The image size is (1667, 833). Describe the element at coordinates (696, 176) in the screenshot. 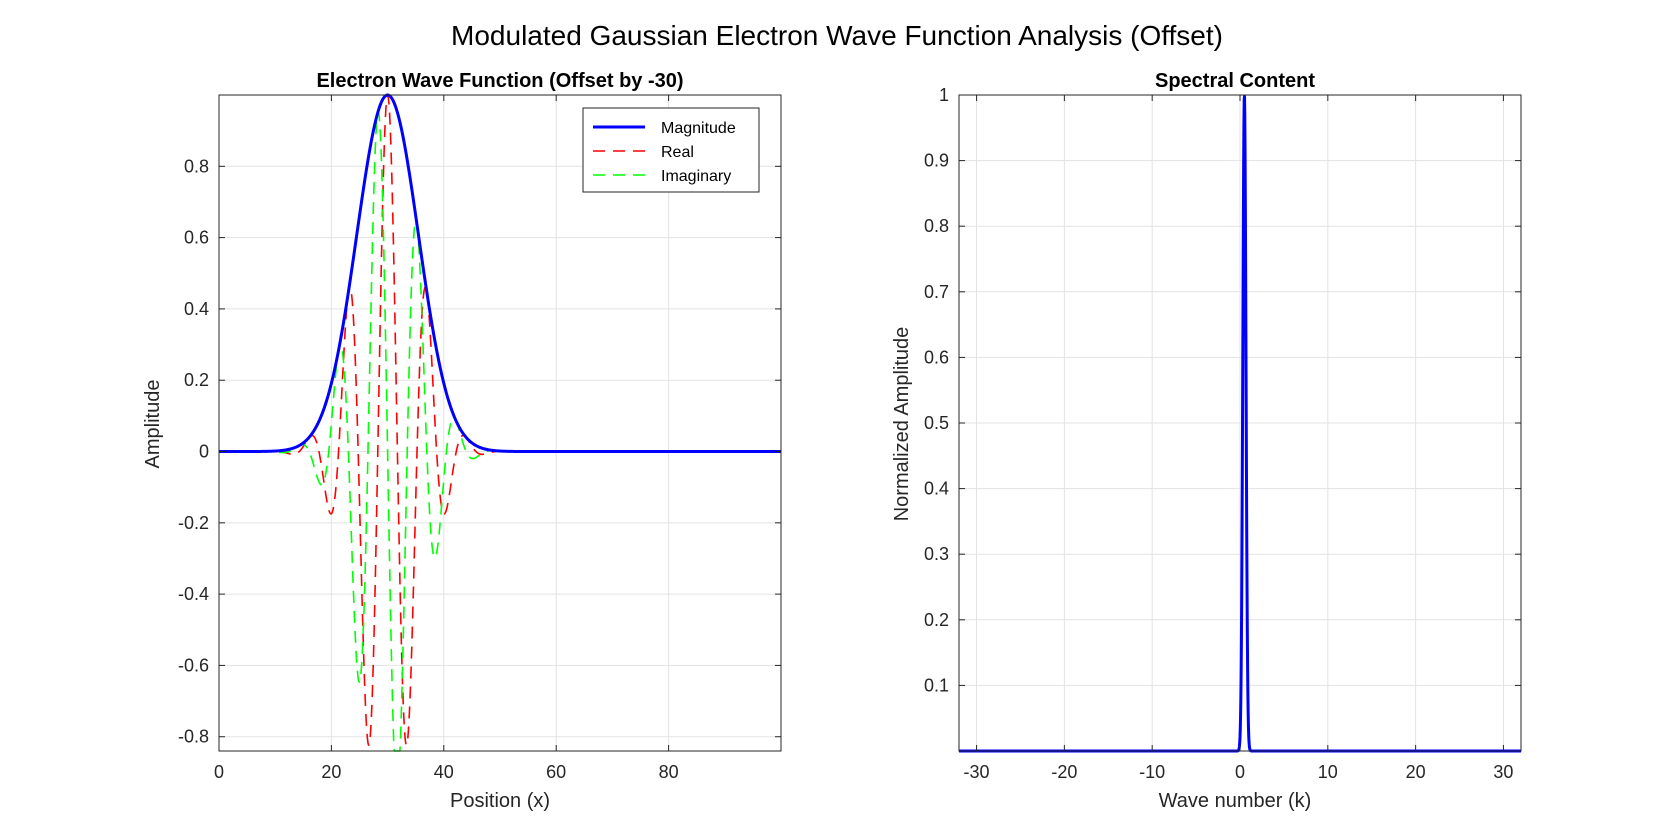

I see `legend-label-imaginary: Imaginary` at that location.